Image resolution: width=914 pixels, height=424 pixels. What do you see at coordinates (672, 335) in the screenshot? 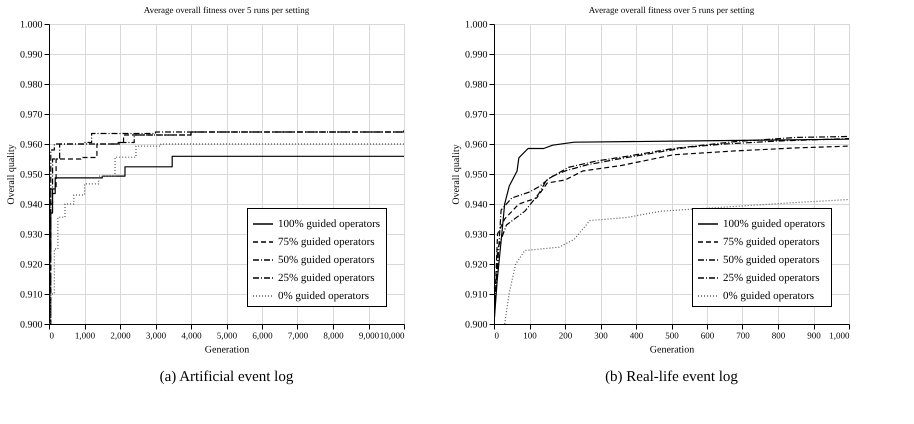
I see `x-tick-label: 500` at bounding box center [672, 335].